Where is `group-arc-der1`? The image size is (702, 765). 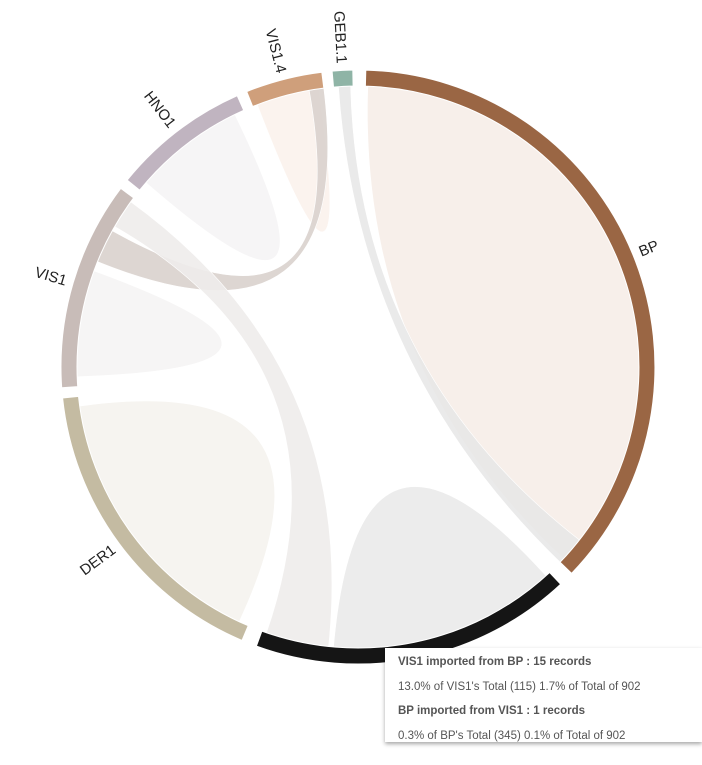 group-arc-der1 is located at coordinates (155, 518).